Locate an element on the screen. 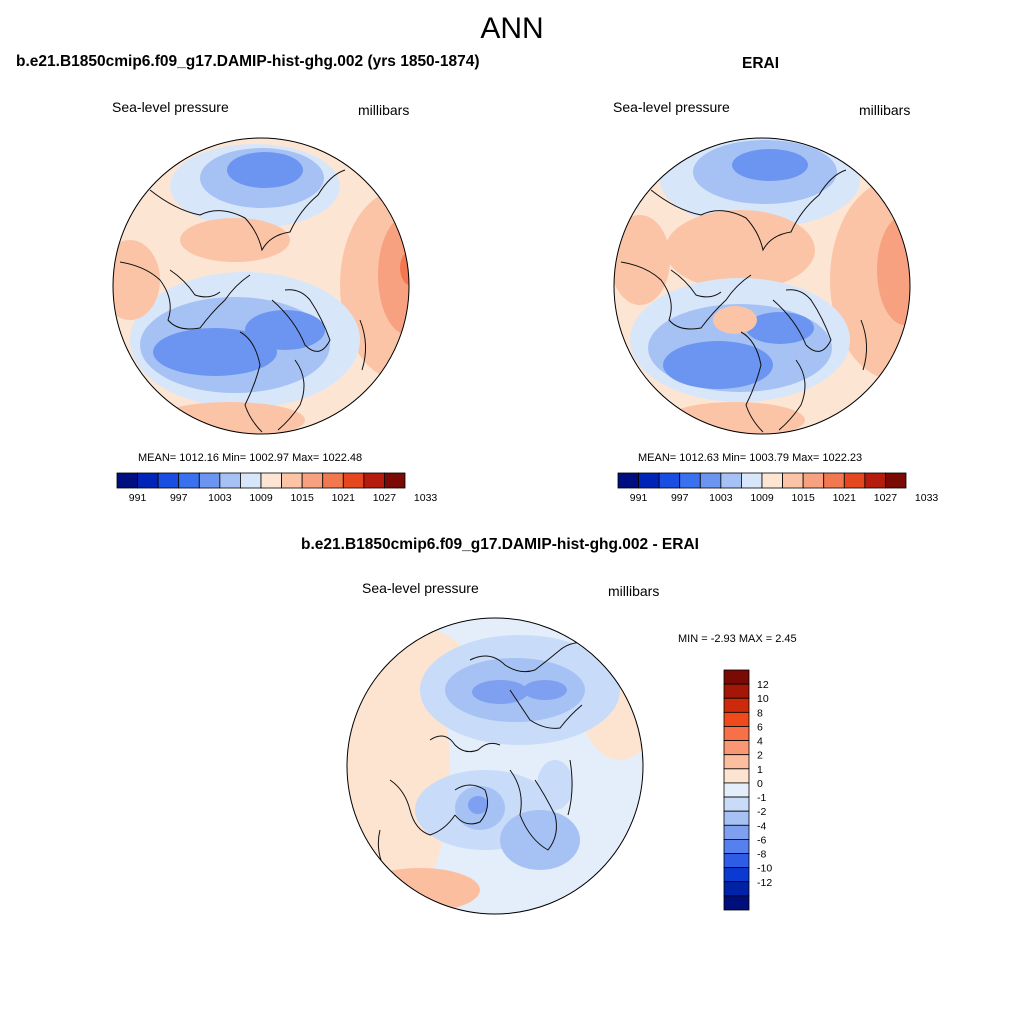 The width and height of the screenshot is (1024, 1024). panel-3-colorbar-tick-label: 8 is located at coordinates (760, 713).